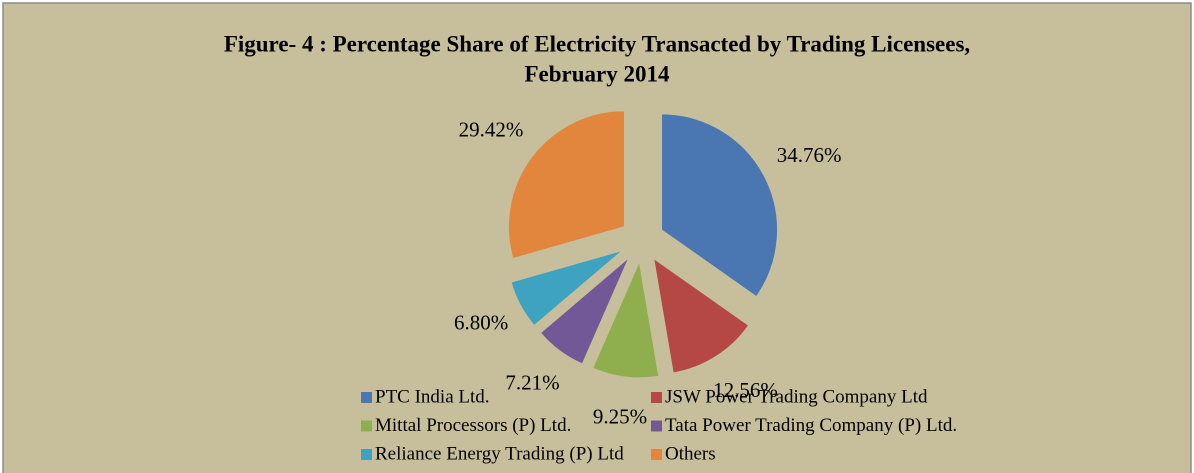 This screenshot has height=473, width=1194. Describe the element at coordinates (499, 453) in the screenshot. I see `legend-label: Reliance Energy Trading (P) Ltd` at that location.